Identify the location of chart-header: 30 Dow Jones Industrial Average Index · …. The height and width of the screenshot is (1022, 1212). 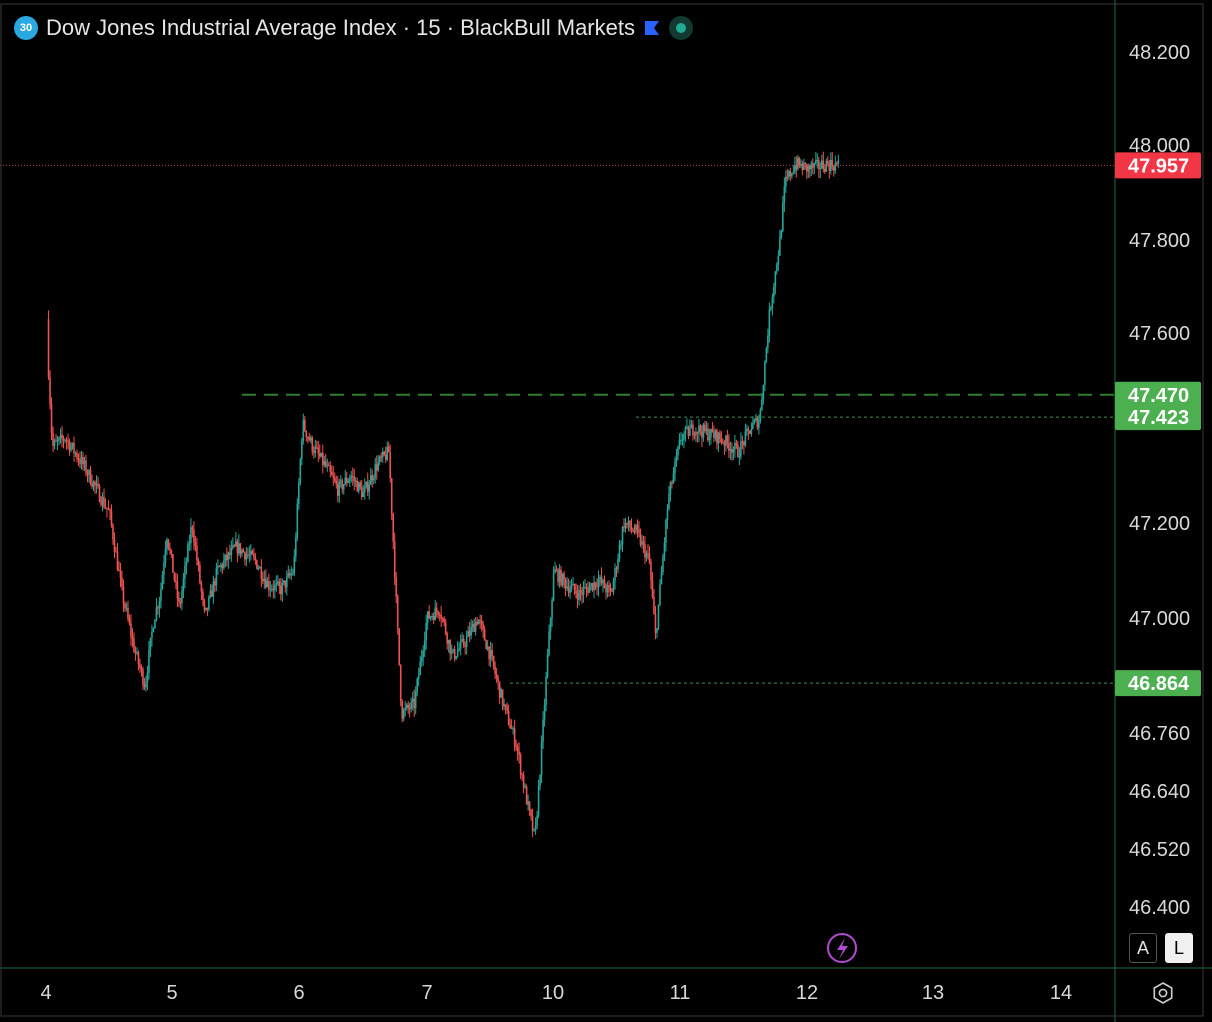
(353, 28).